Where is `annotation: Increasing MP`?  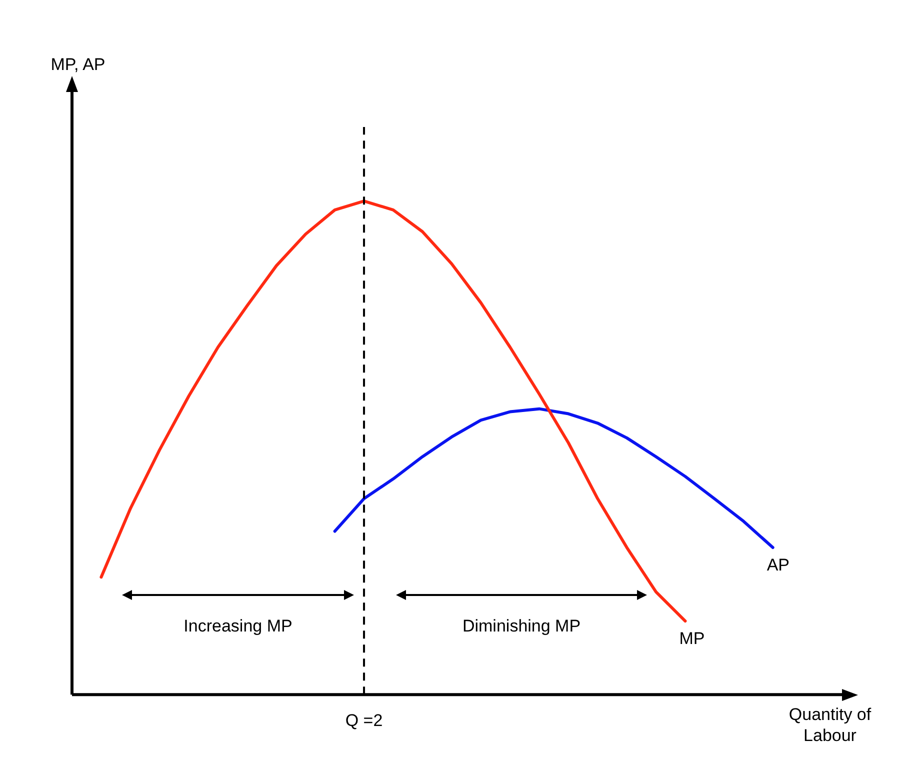 annotation: Increasing MP is located at coordinates (238, 626).